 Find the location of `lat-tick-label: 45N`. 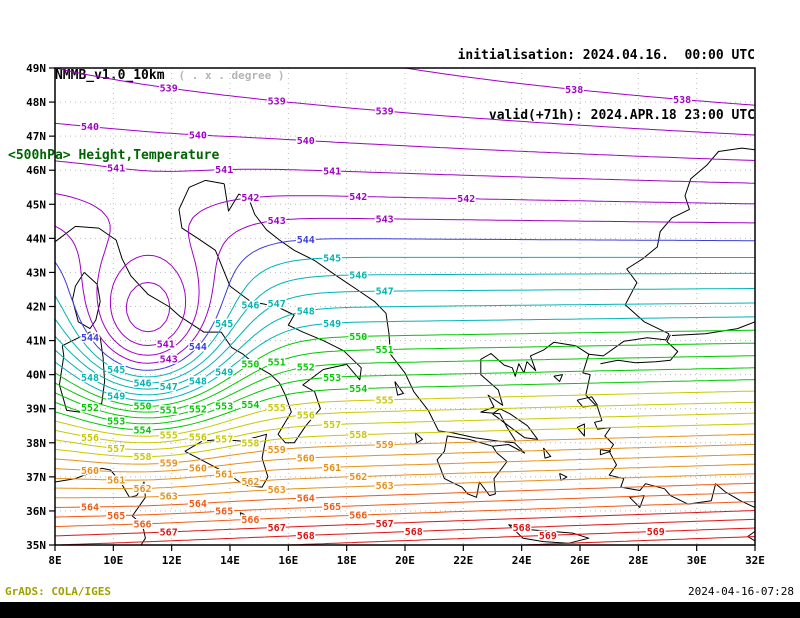

lat-tick-label: 45N is located at coordinates (36, 204).